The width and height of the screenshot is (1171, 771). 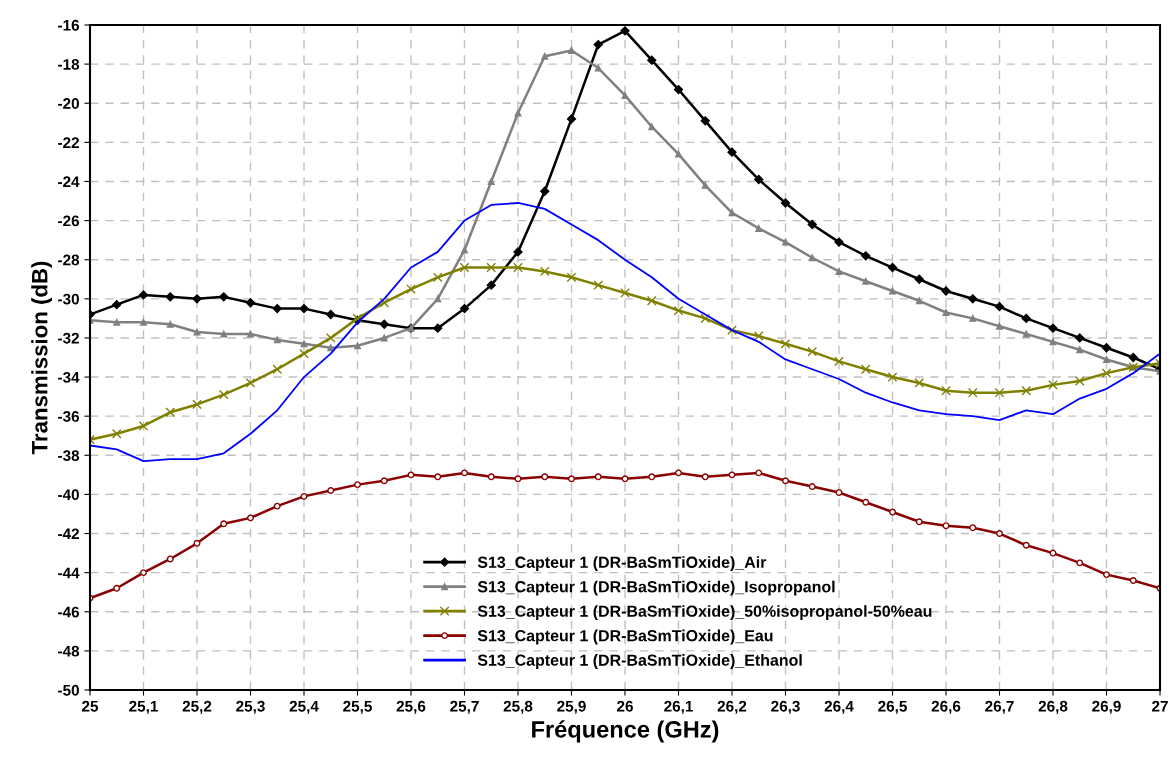 What do you see at coordinates (69, 416) in the screenshot?
I see `y-tick-label: -36` at bounding box center [69, 416].